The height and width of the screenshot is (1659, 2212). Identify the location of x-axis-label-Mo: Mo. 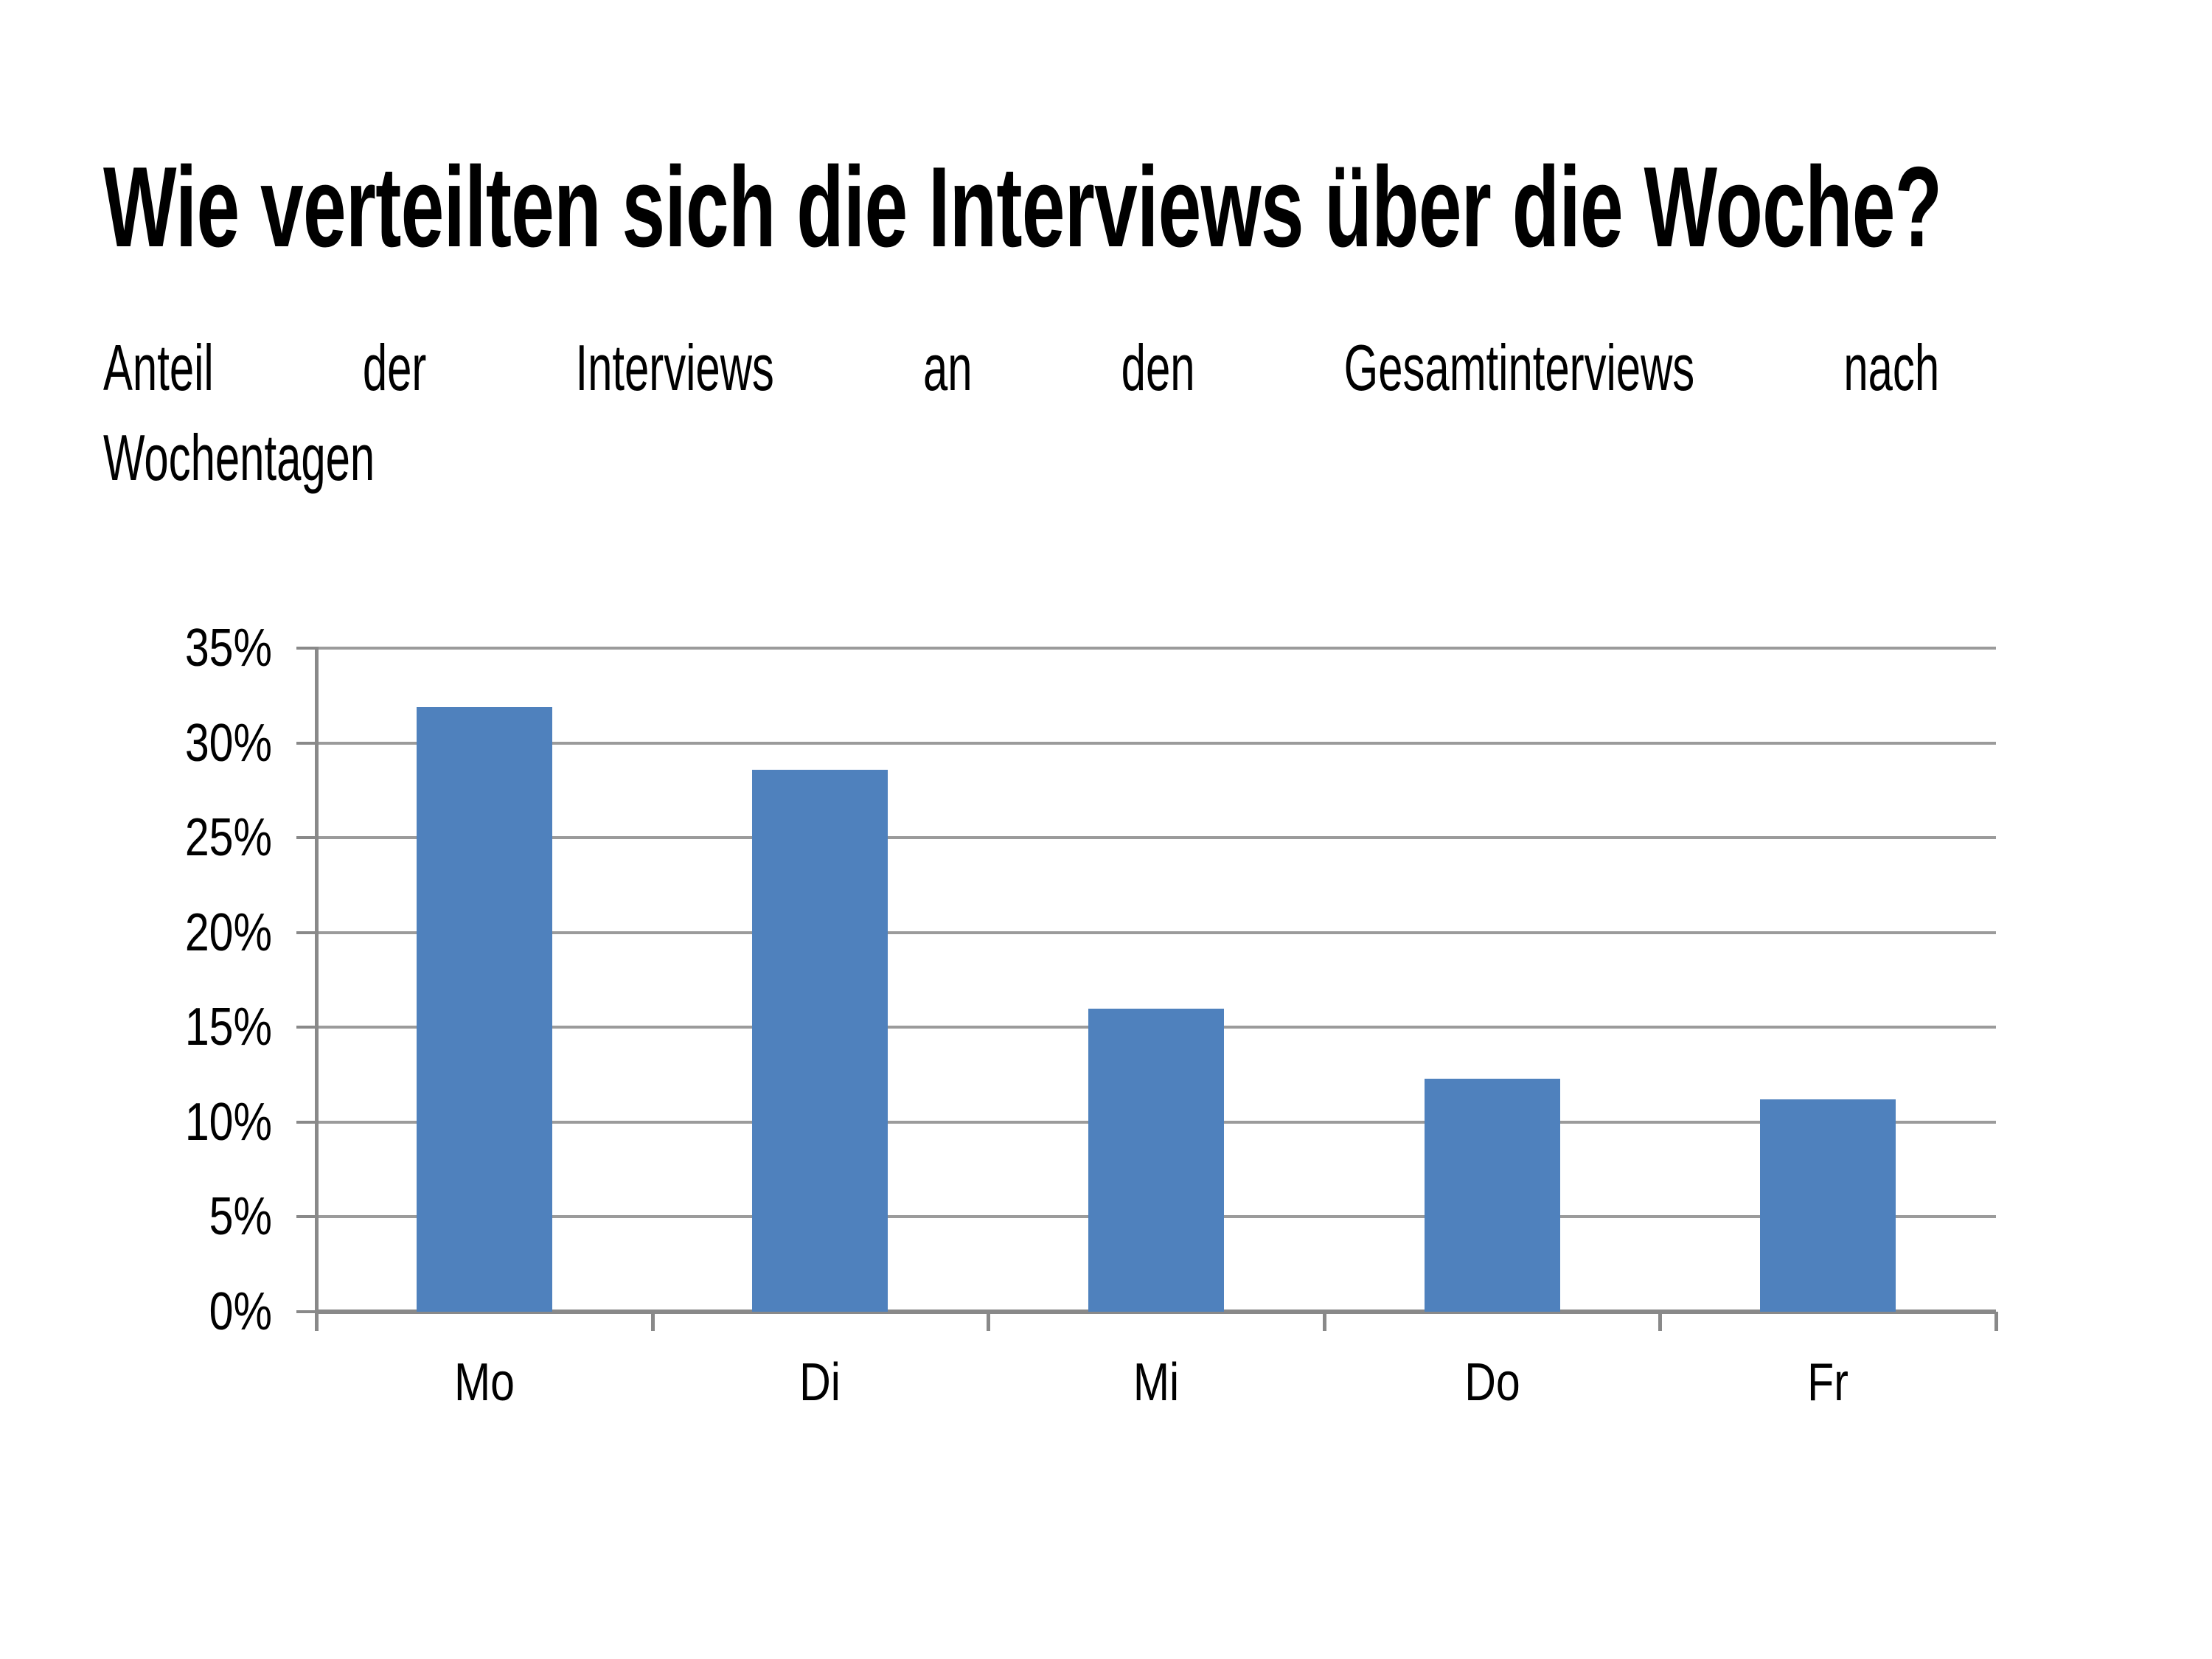
(484, 1382).